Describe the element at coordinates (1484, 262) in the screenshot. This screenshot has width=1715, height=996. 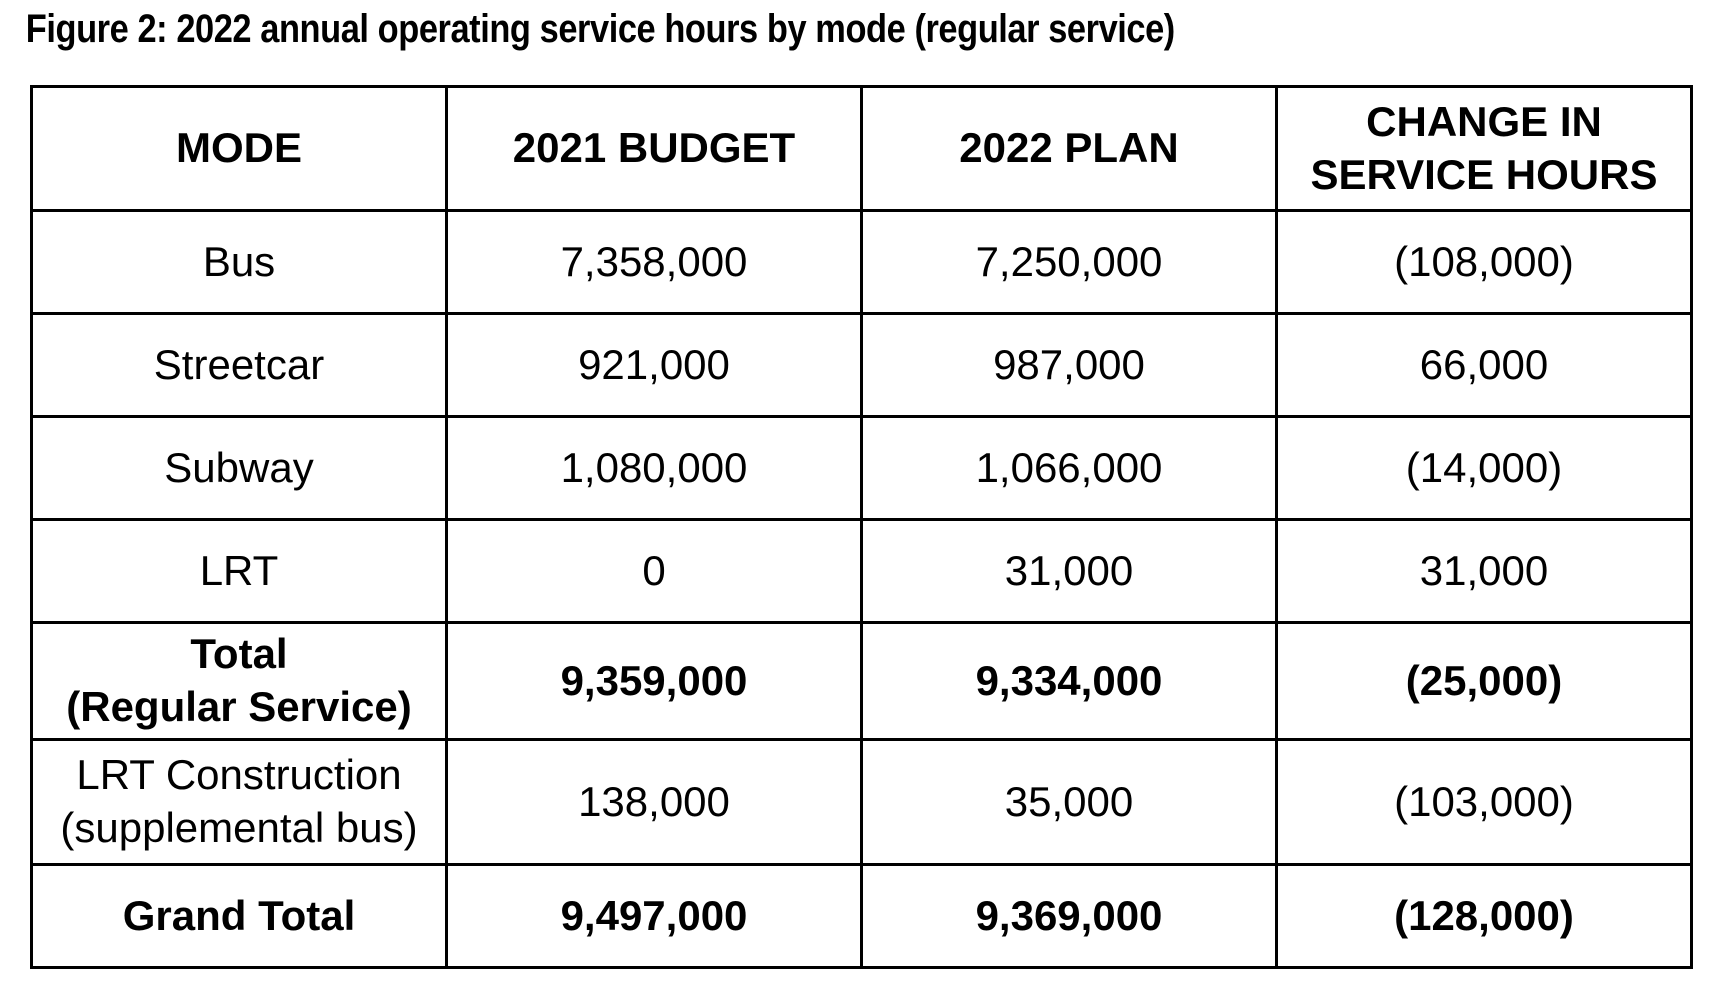
I see `change-cell: (108,000)` at that location.